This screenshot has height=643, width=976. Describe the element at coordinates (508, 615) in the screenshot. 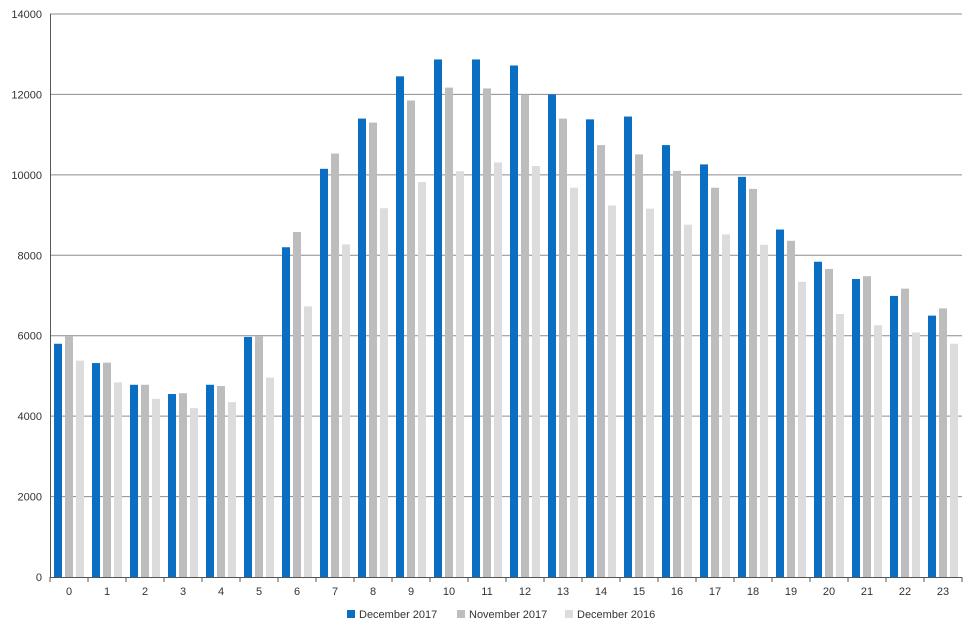

I see `legend-label: November 2017` at that location.